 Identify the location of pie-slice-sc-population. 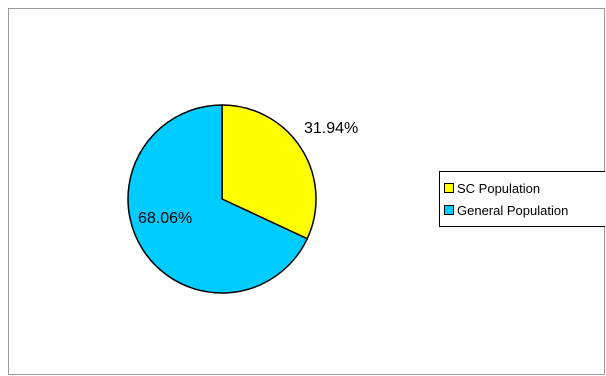
(269, 172).